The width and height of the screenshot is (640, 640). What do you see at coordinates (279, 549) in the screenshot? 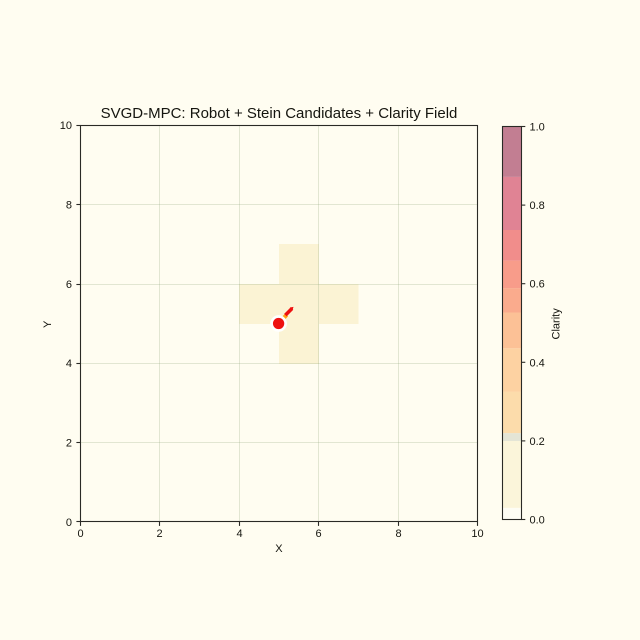
I see `svg-text: X` at bounding box center [279, 549].